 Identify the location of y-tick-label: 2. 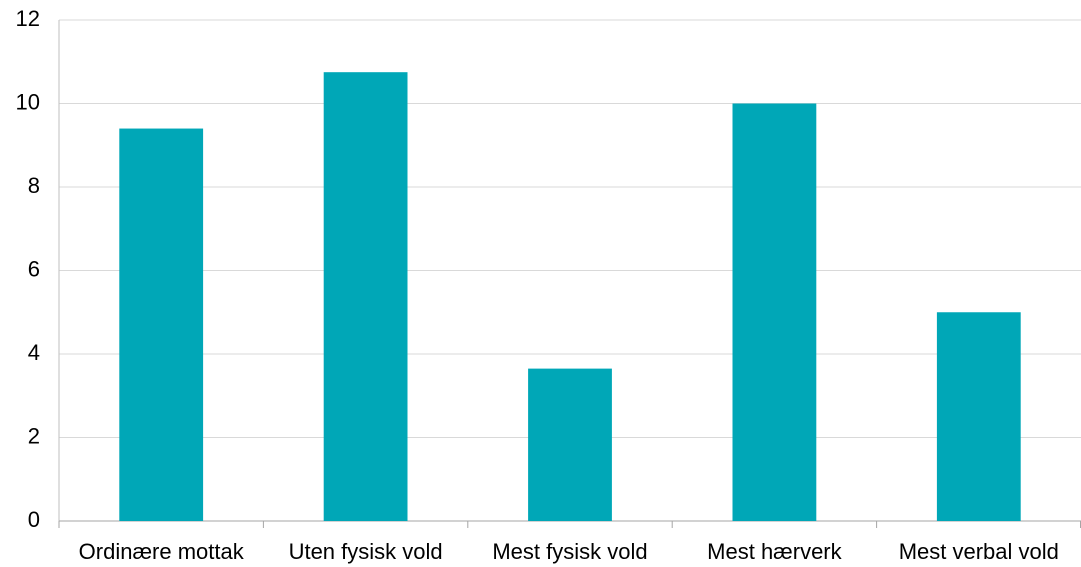
(34, 435).